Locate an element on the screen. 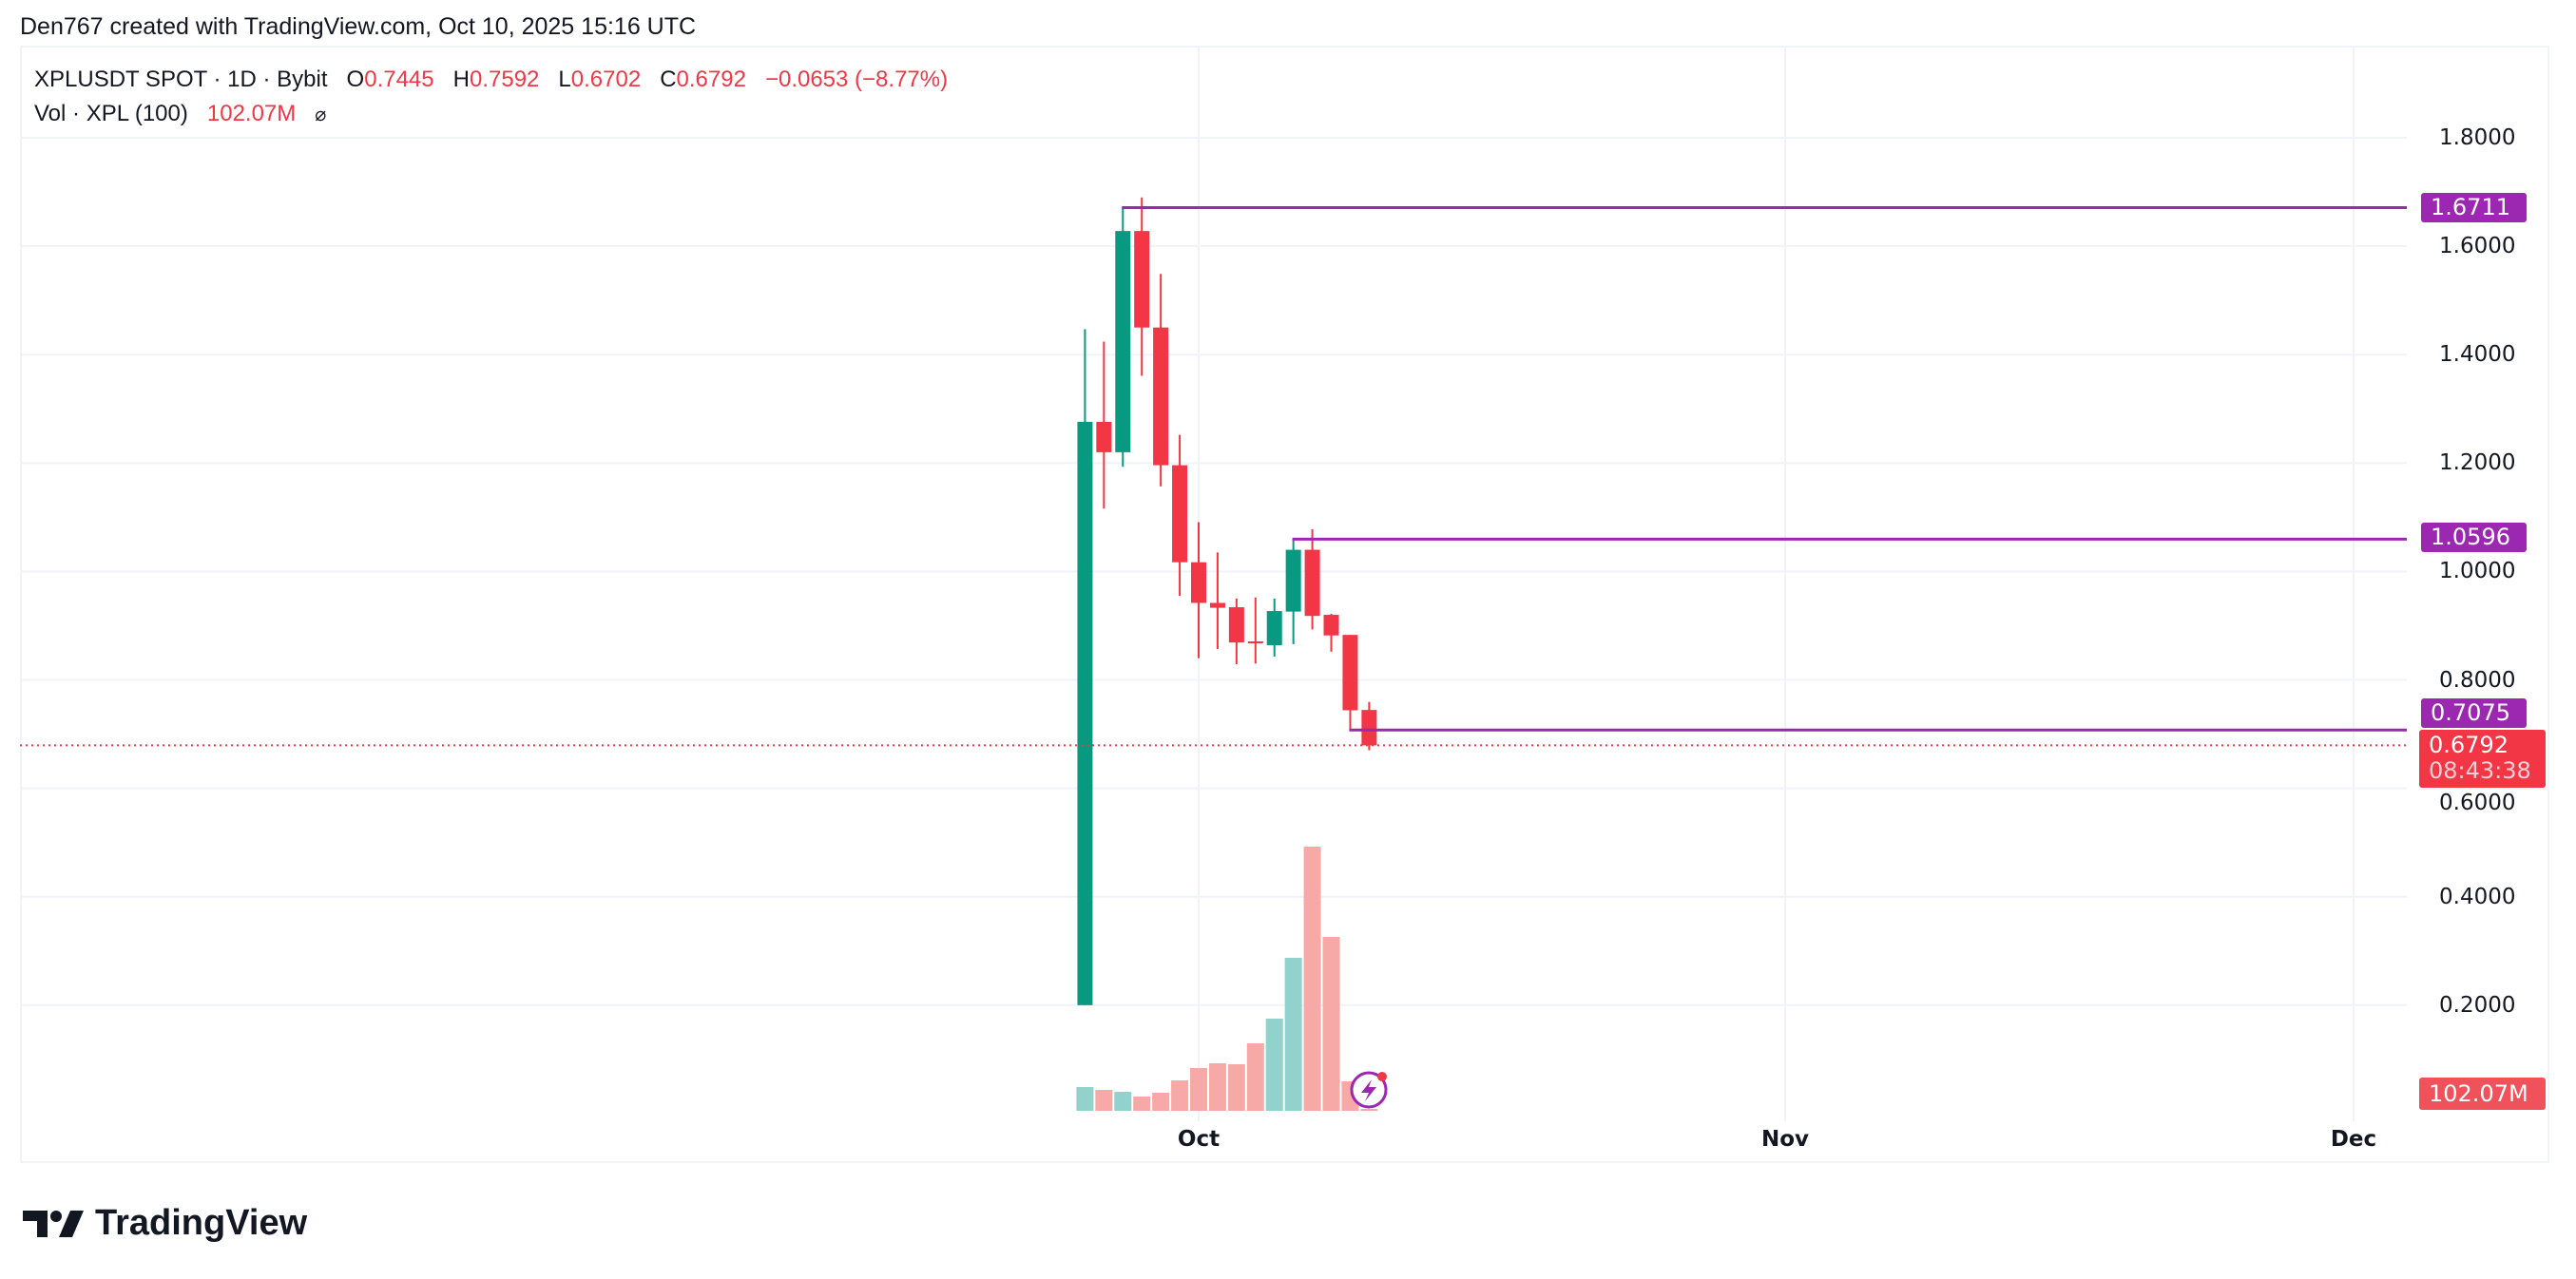  high-label: H is located at coordinates (461, 79).